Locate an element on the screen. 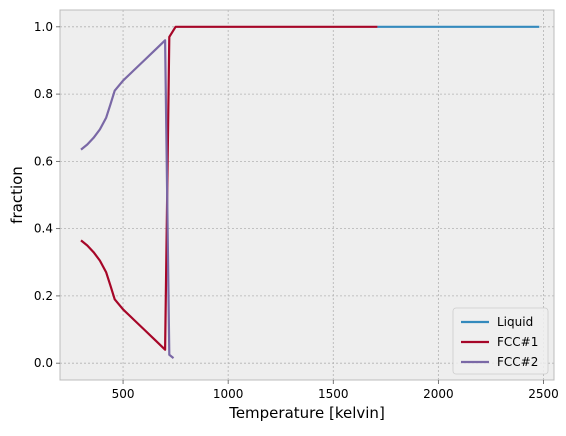 The width and height of the screenshot is (566, 436). y-tick-label: 0.2 is located at coordinates (43, 296).